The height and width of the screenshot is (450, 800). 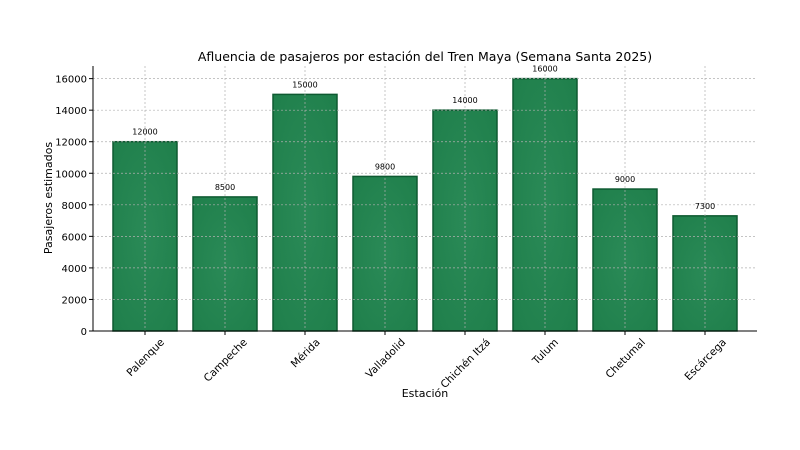 What do you see at coordinates (464, 100) in the screenshot?
I see `data-label: 14000` at bounding box center [464, 100].